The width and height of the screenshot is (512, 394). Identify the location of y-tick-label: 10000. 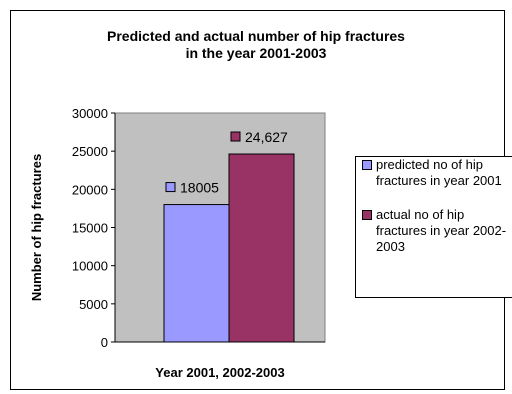
(90, 266).